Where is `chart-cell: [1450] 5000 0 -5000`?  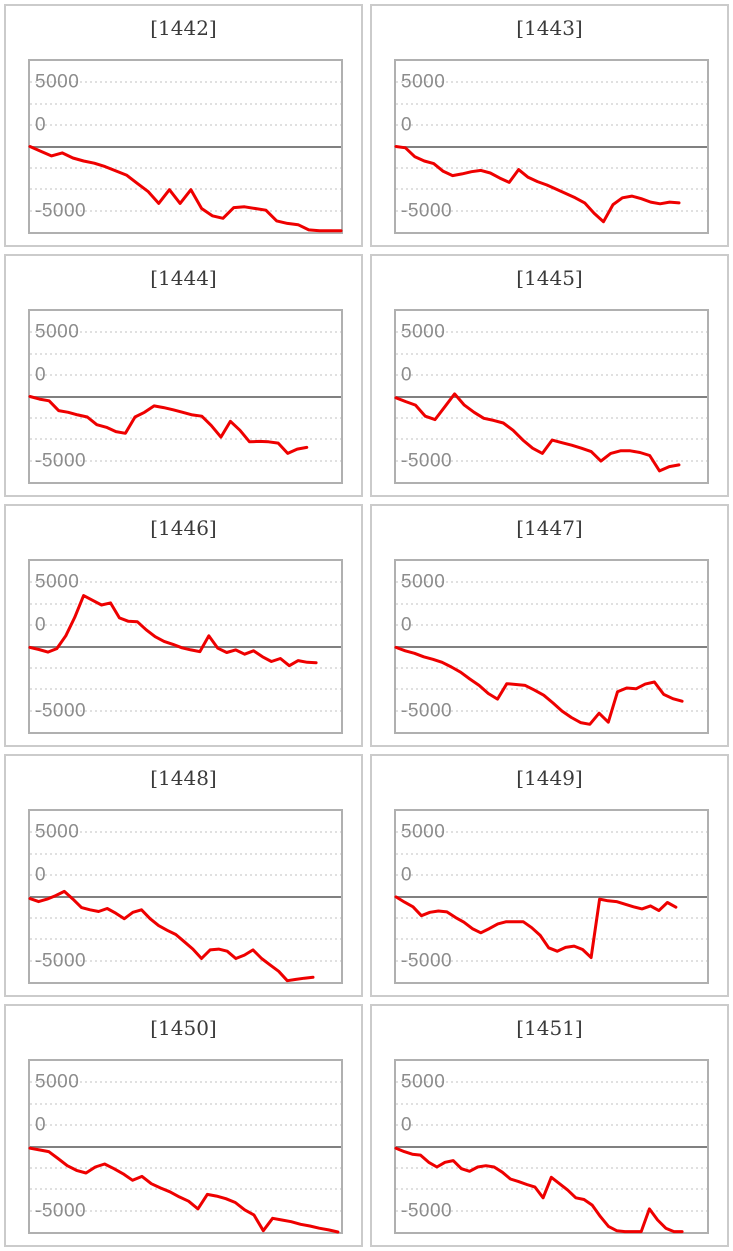 chart-cell: [1450] 5000 0 -5000 is located at coordinates (183, 1125).